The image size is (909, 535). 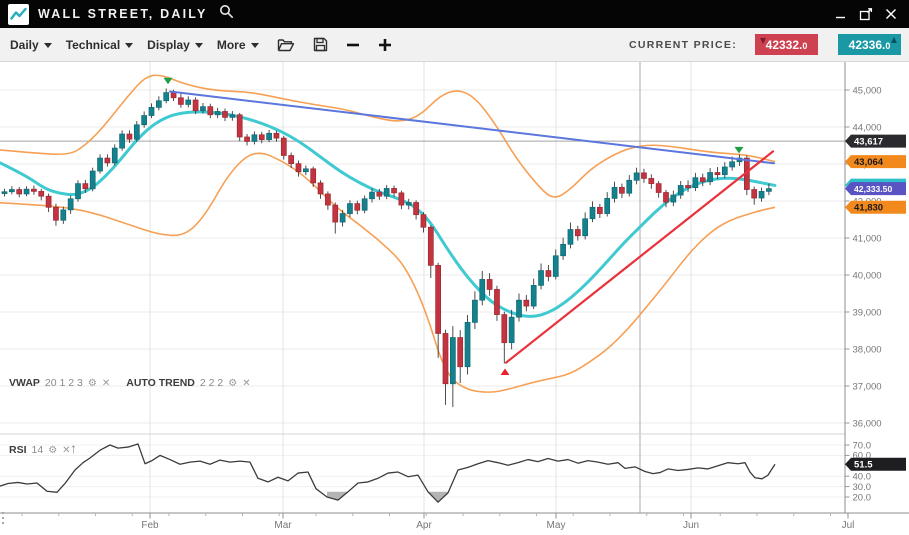 What do you see at coordinates (786, 44) in the screenshot?
I see `bid-price-badge: 42332. 0` at bounding box center [786, 44].